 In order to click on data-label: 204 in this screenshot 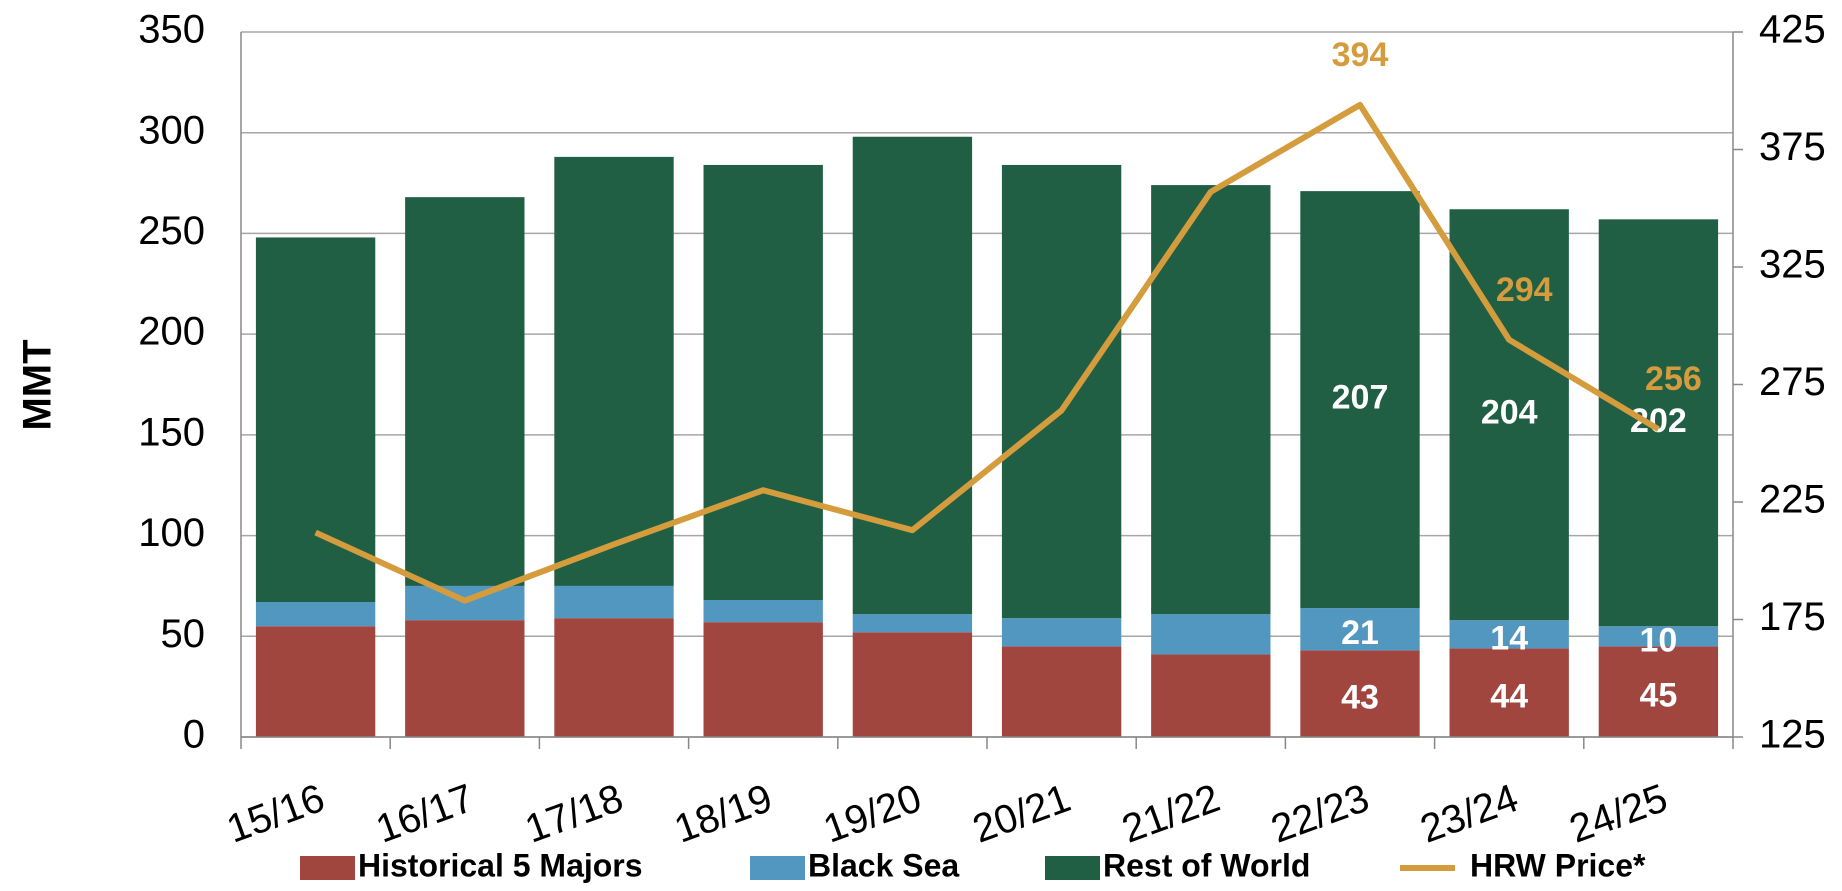, I will do `click(1509, 413)`.